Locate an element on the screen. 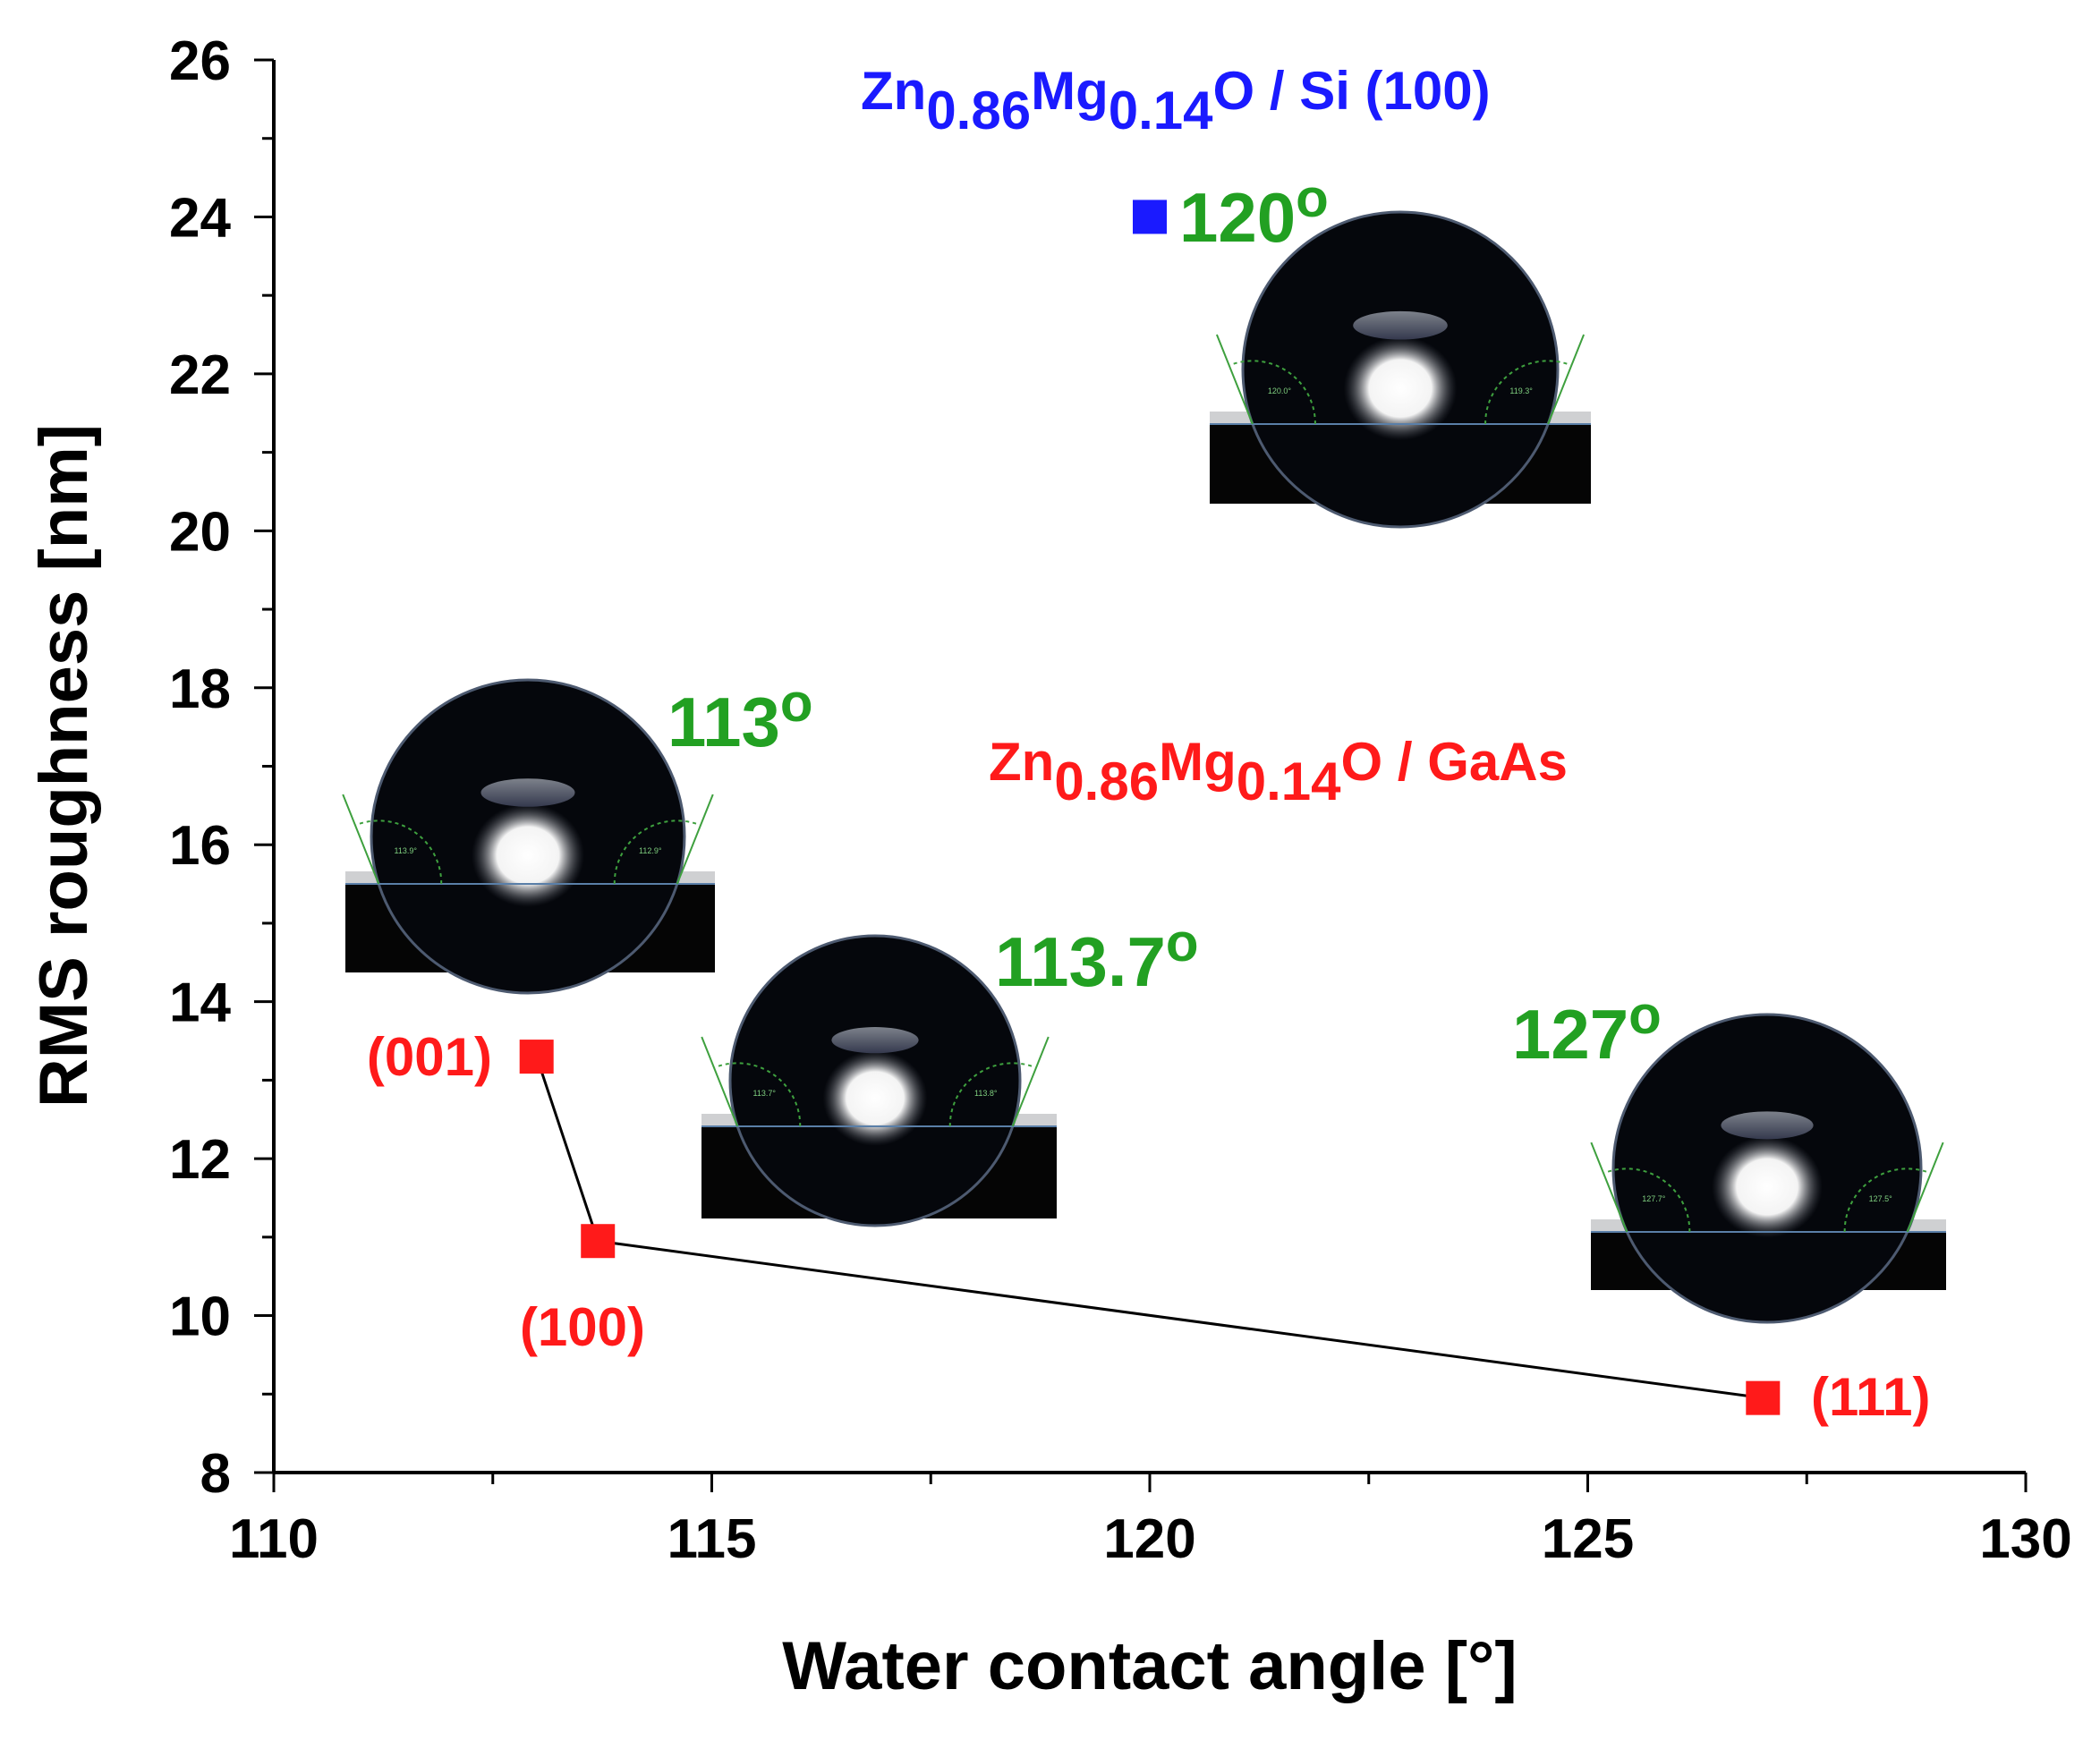  y-tick-label: 16 is located at coordinates (200, 846).